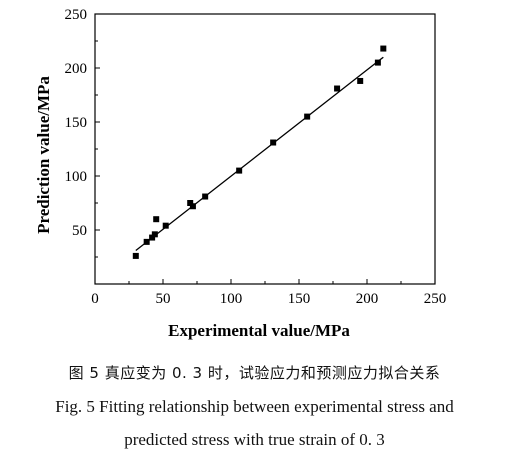 The image size is (509, 464). Describe the element at coordinates (259, 330) in the screenshot. I see `x-axis-label: Experimental value/MPa` at that location.